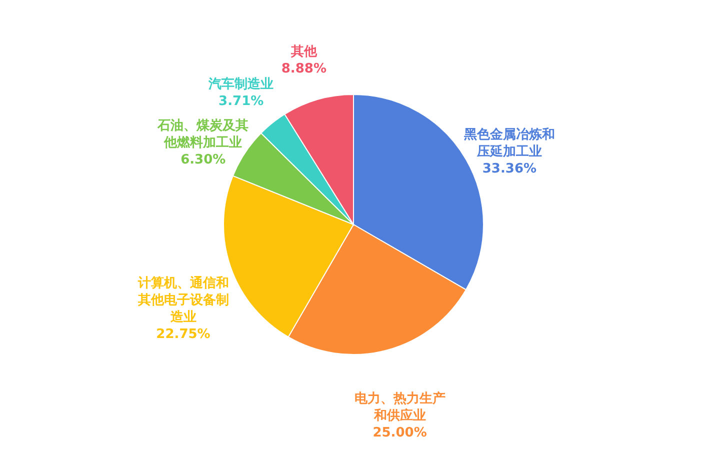 The height and width of the screenshot is (449, 707). I want to click on slice-label: 石油、煤炭及其他燃料加工业, so click(202, 134).